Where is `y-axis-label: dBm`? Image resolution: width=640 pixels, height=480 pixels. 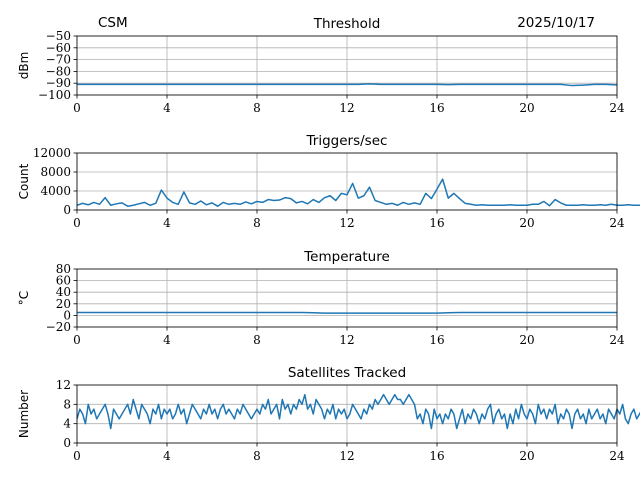
y-axis-label: dBm is located at coordinates (24, 66).